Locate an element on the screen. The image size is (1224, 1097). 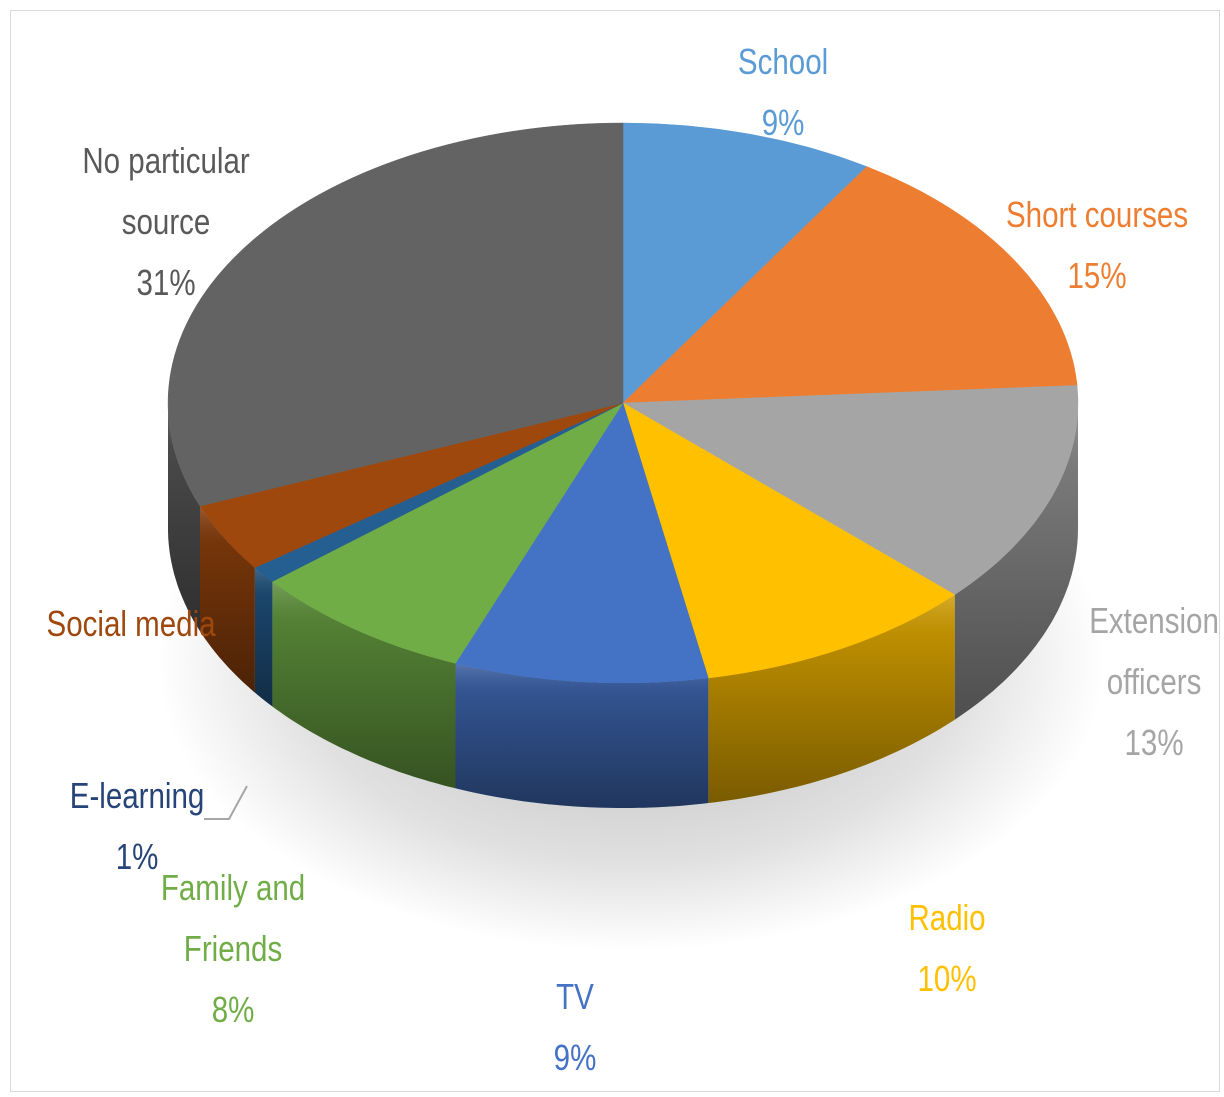
label-family-and-friends: Family and Friends 8% is located at coordinates (233, 948).